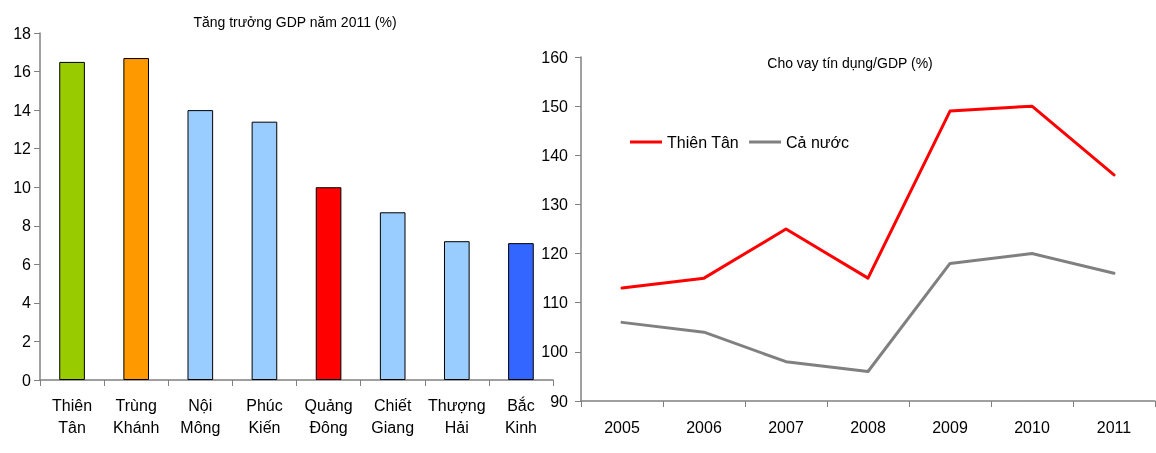  I want to click on x-tick-label: Bắc Kinh, so click(520, 415).